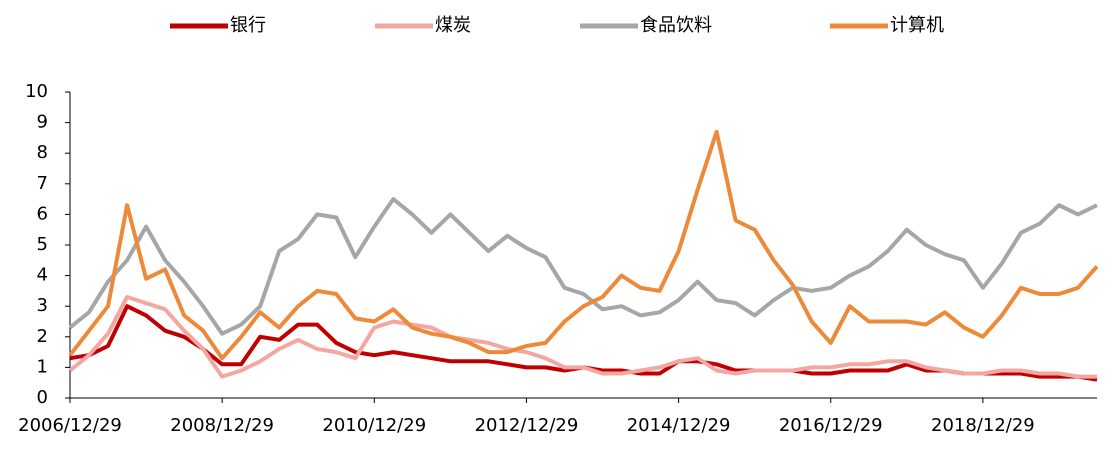 This screenshot has width=1113, height=454. What do you see at coordinates (42, 213) in the screenshot?
I see `y-tick-label: 6` at bounding box center [42, 213].